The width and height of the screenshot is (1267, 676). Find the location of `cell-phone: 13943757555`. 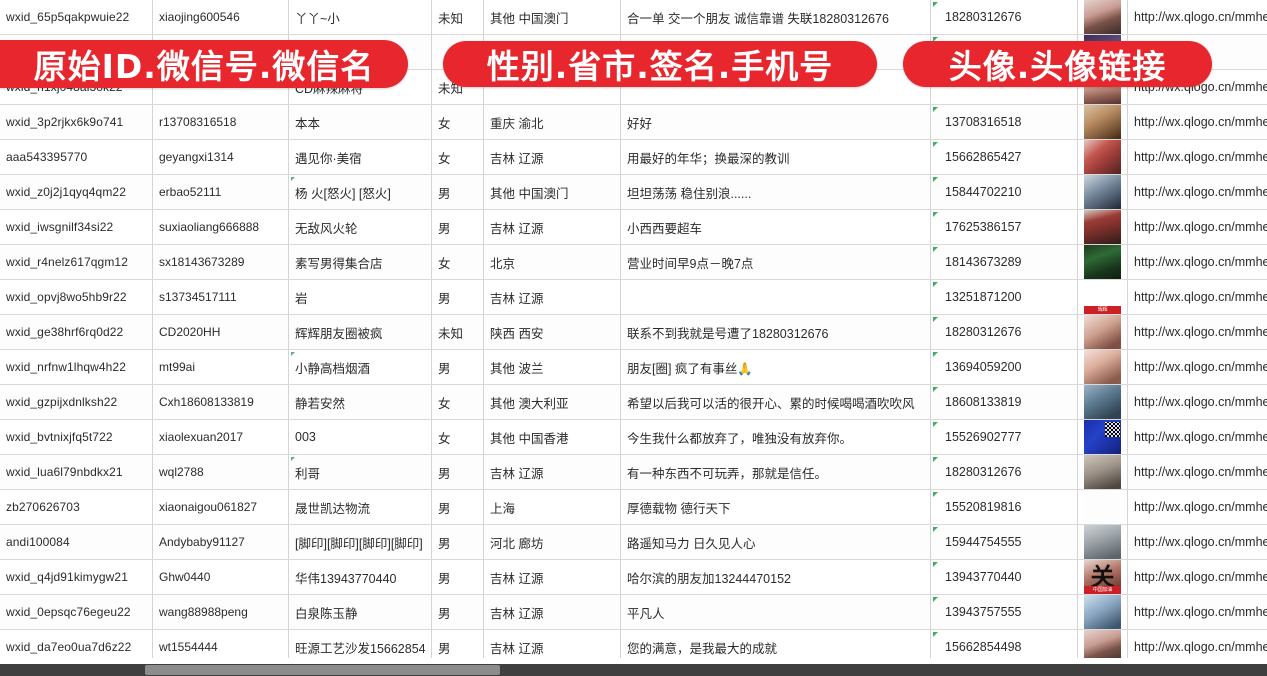

cell-phone: 13943757555 is located at coordinates (1004, 612).